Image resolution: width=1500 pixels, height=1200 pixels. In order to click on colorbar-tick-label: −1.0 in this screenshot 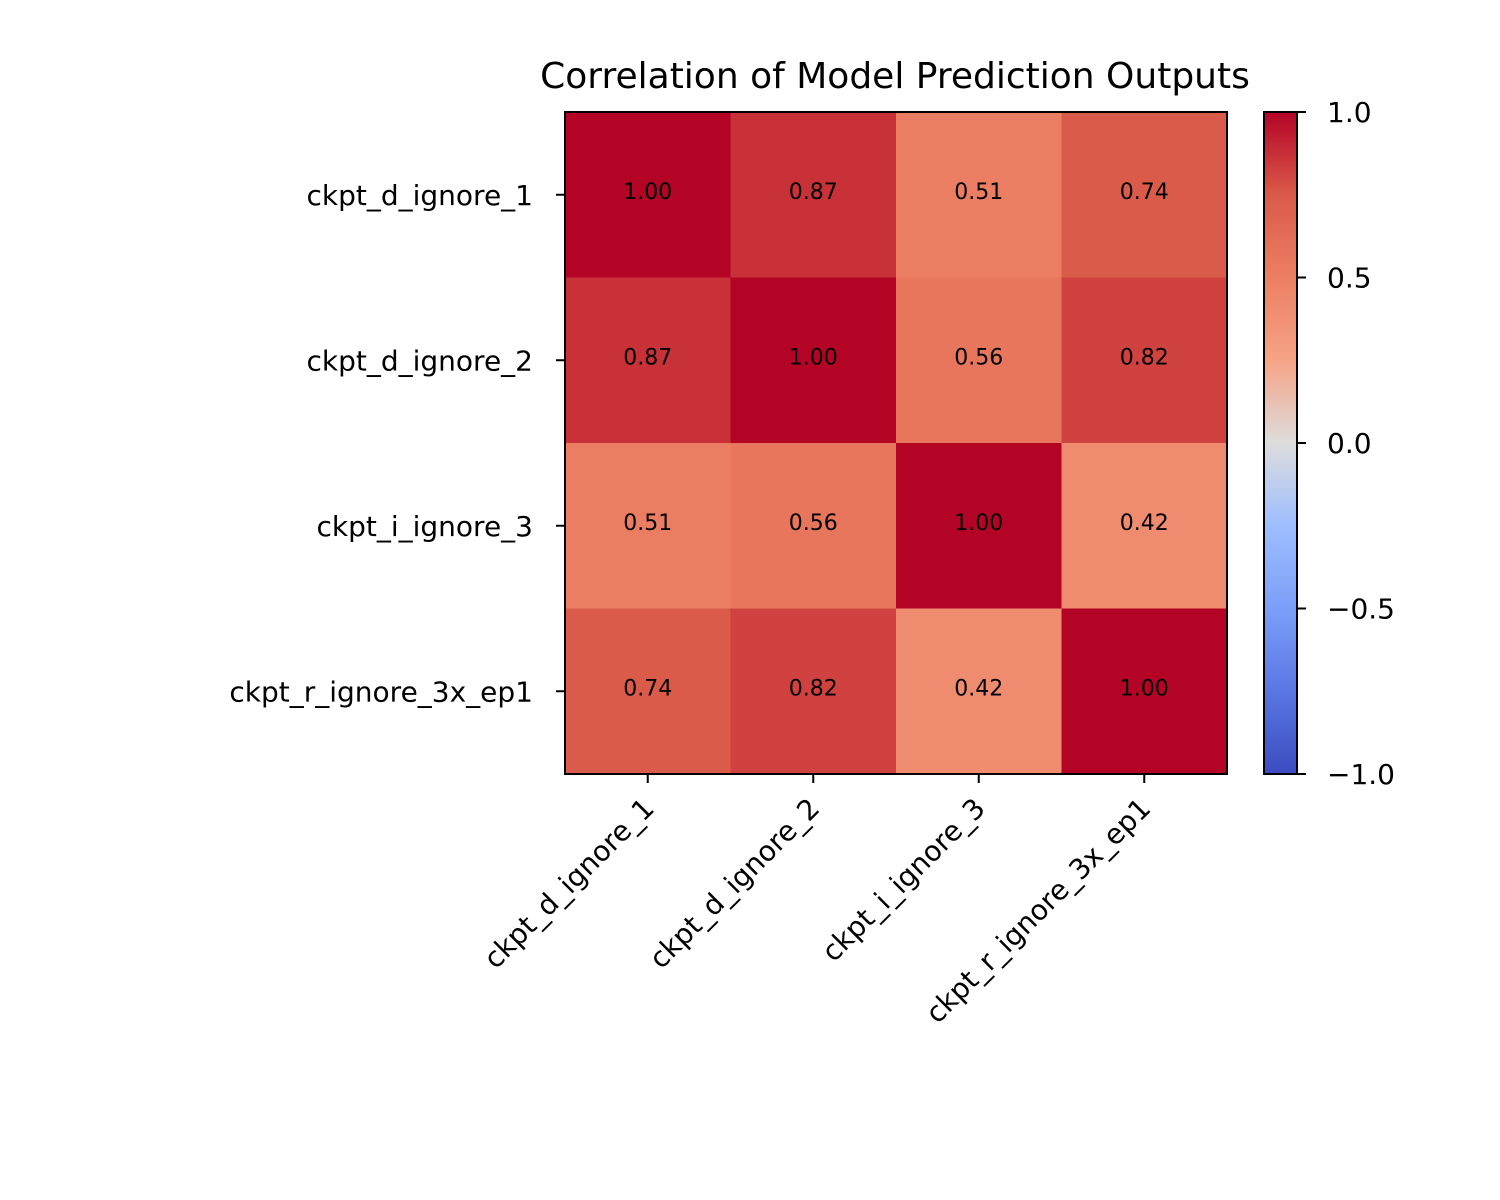, I will do `click(1361, 774)`.